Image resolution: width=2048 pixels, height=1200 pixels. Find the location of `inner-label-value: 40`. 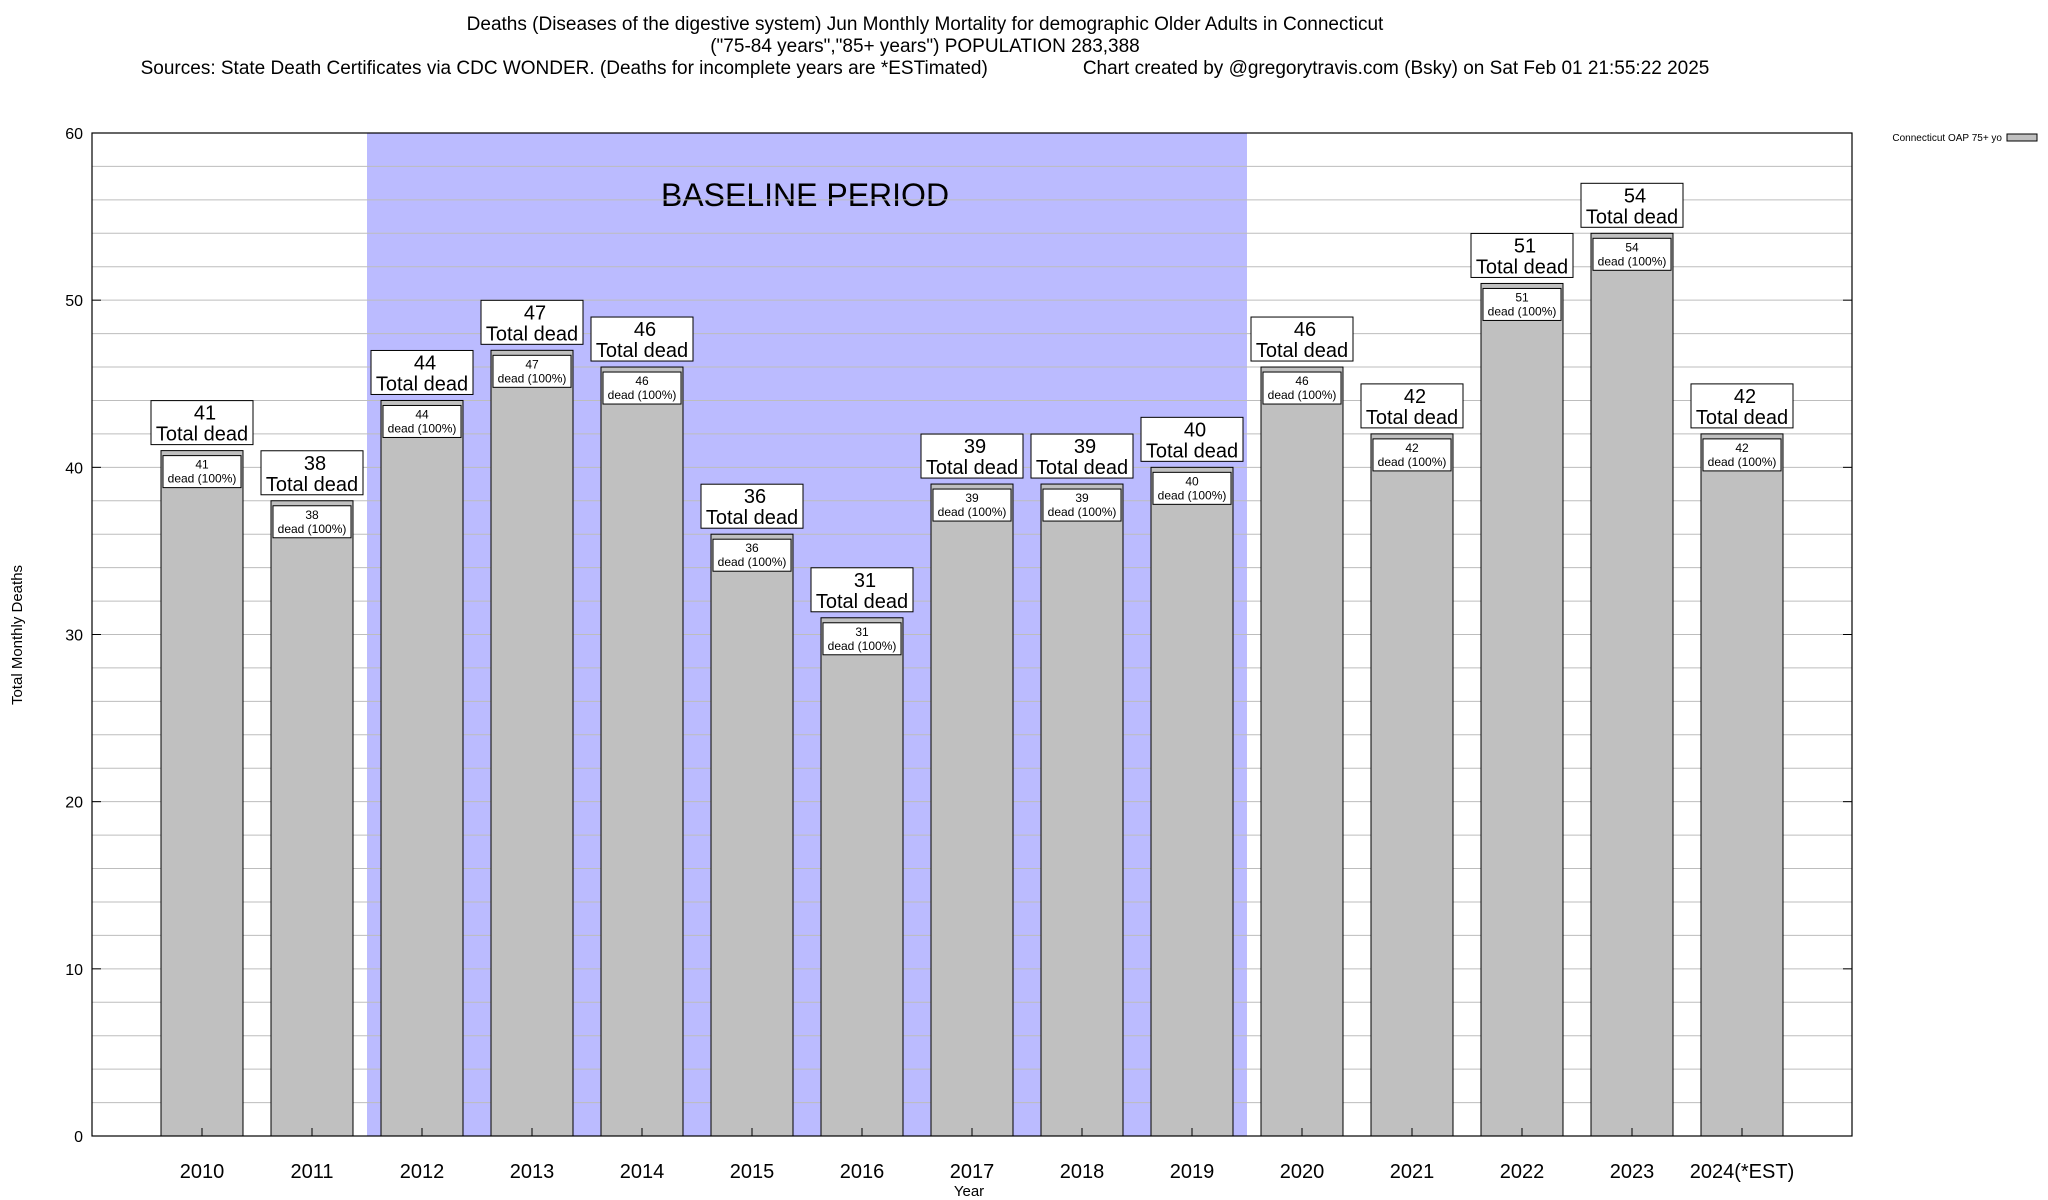

inner-label-value: 40 is located at coordinates (1192, 481).